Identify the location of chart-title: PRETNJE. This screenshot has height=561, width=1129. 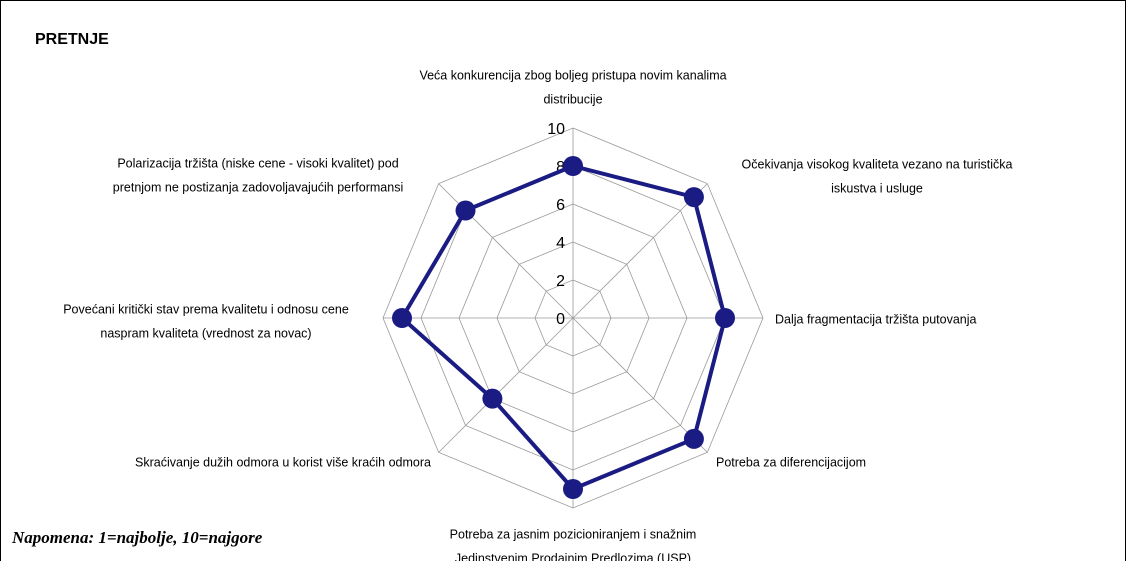
(72, 39).